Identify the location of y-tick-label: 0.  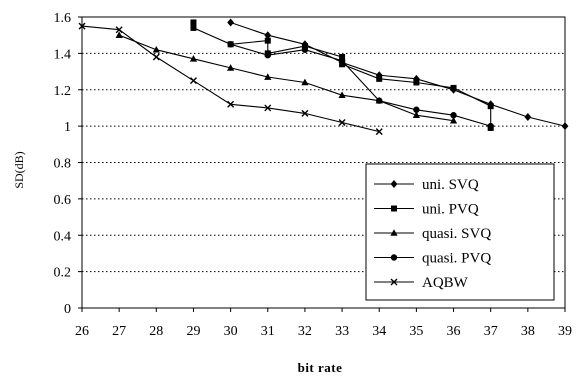
(67, 309).